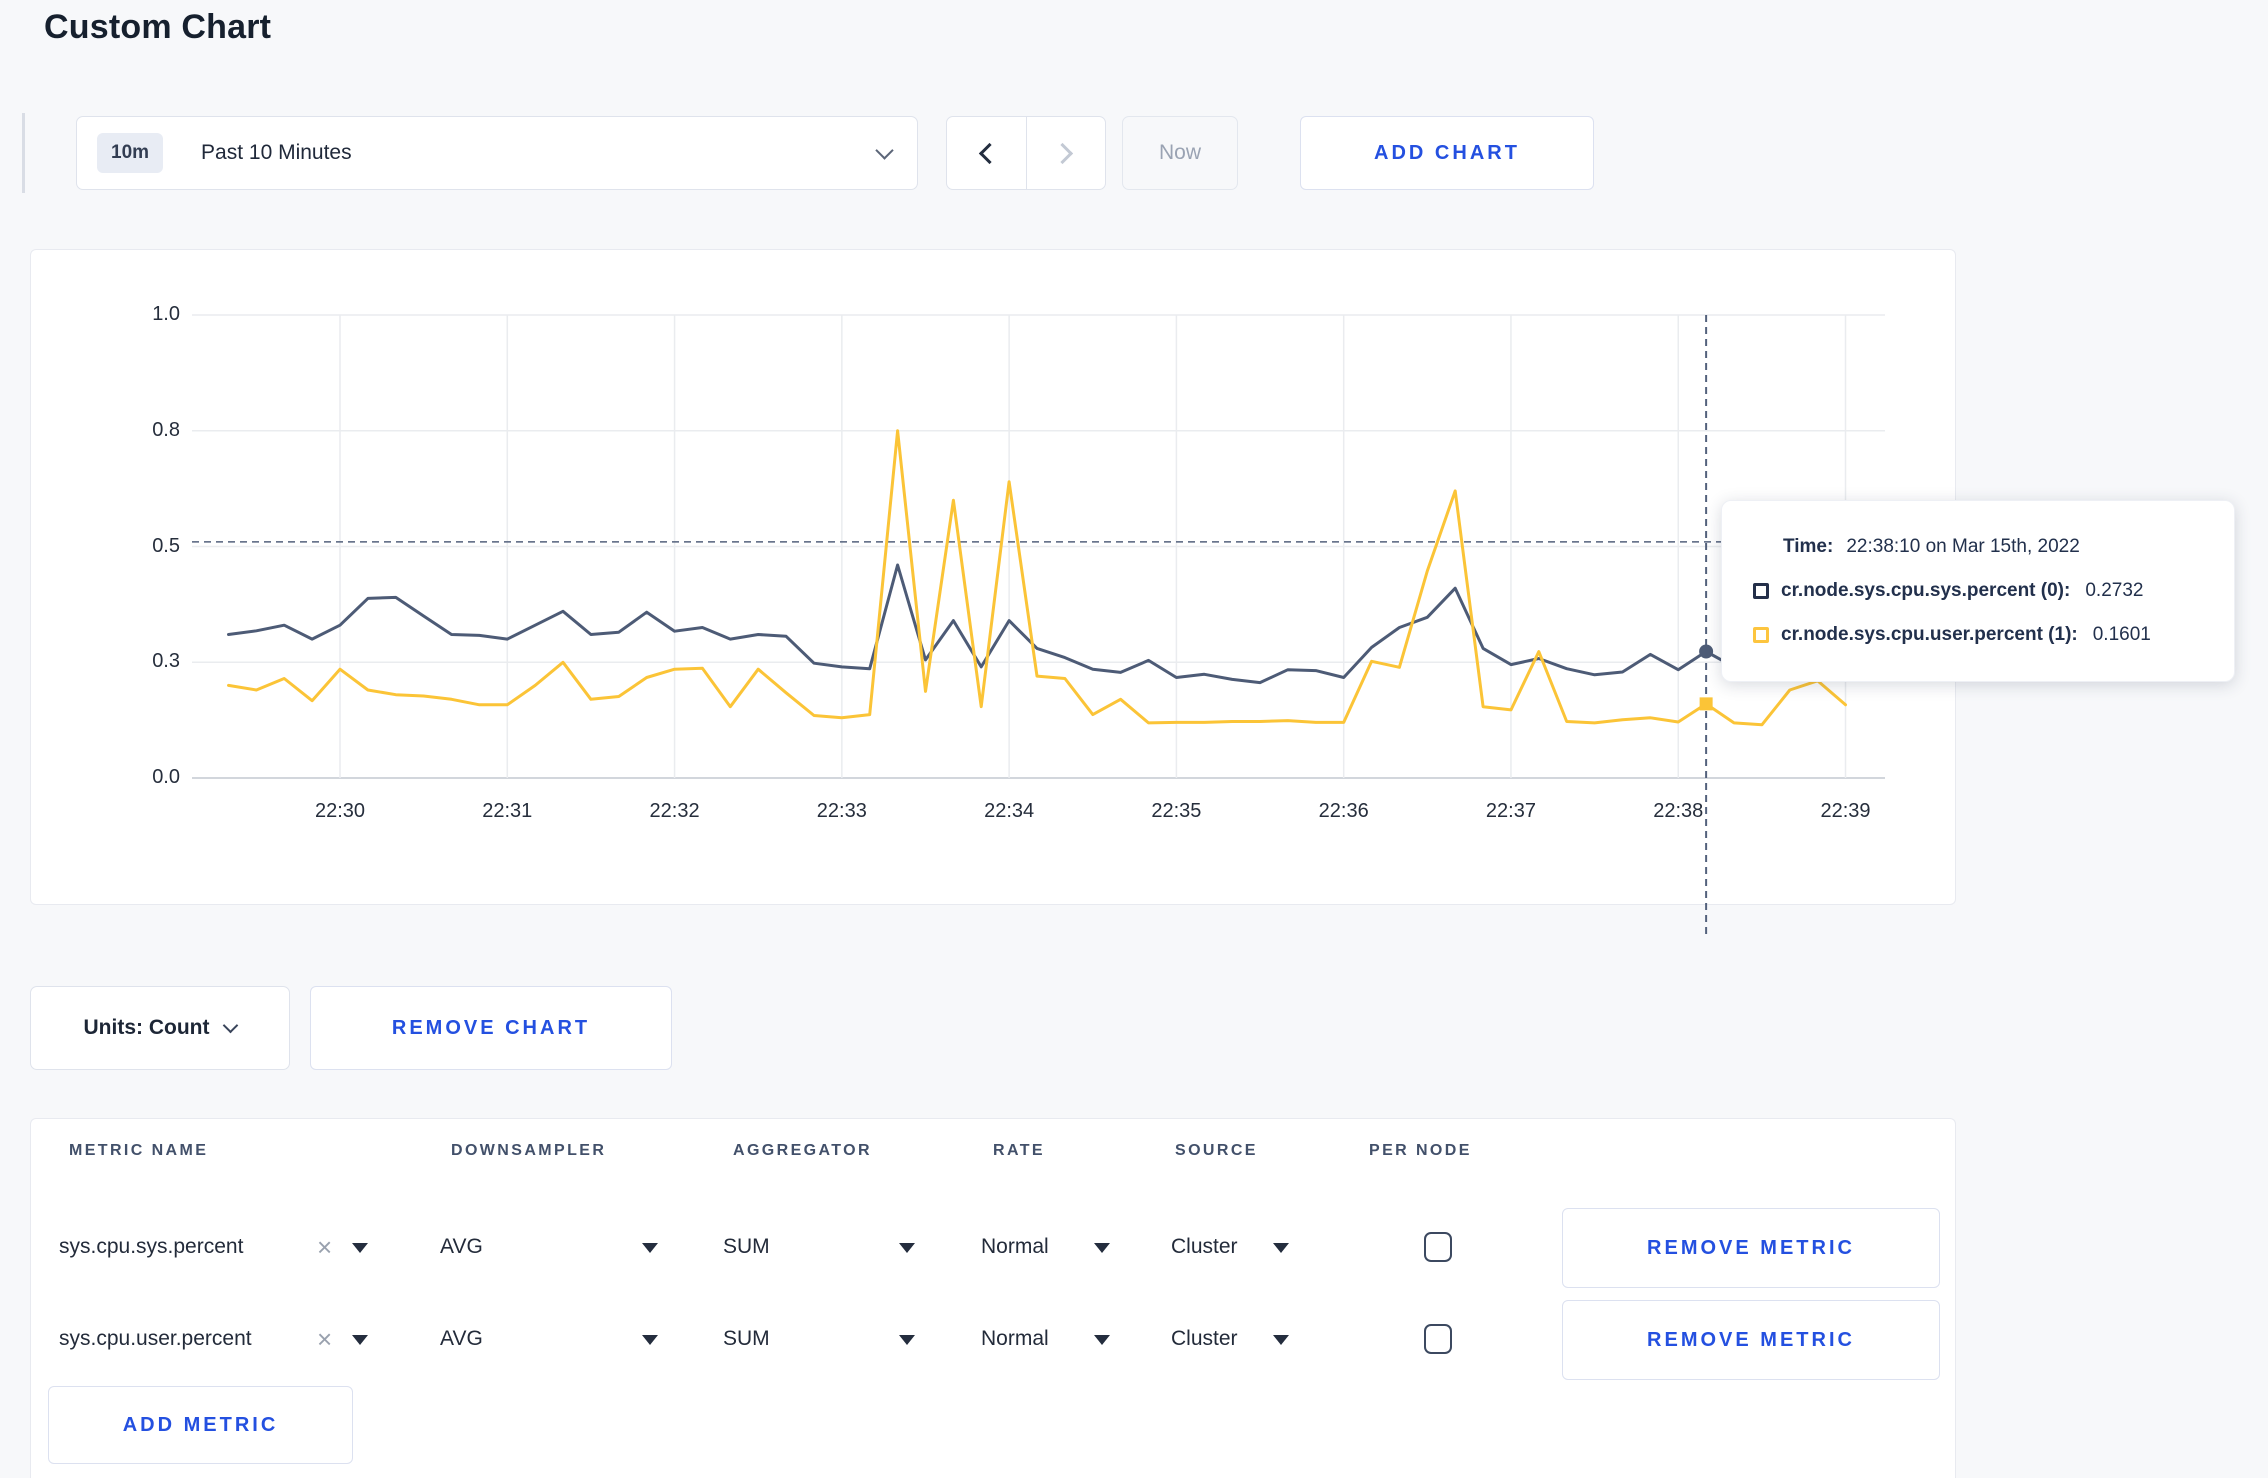  I want to click on tooltip-series-name: cr.node.sys.cpu.user.percent (1):, so click(1929, 634).